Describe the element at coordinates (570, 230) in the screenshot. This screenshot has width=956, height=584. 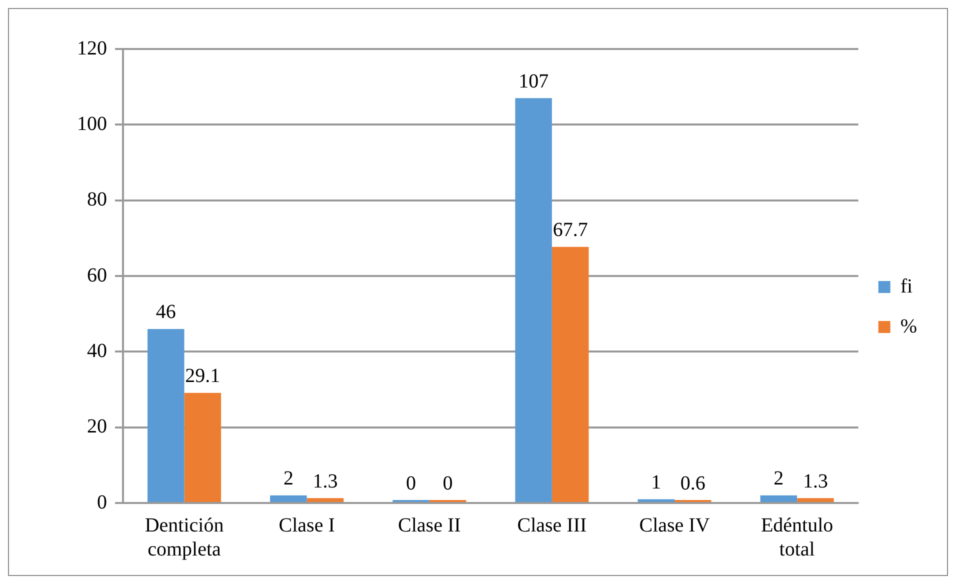
I see `data-label: 67.7` at that location.